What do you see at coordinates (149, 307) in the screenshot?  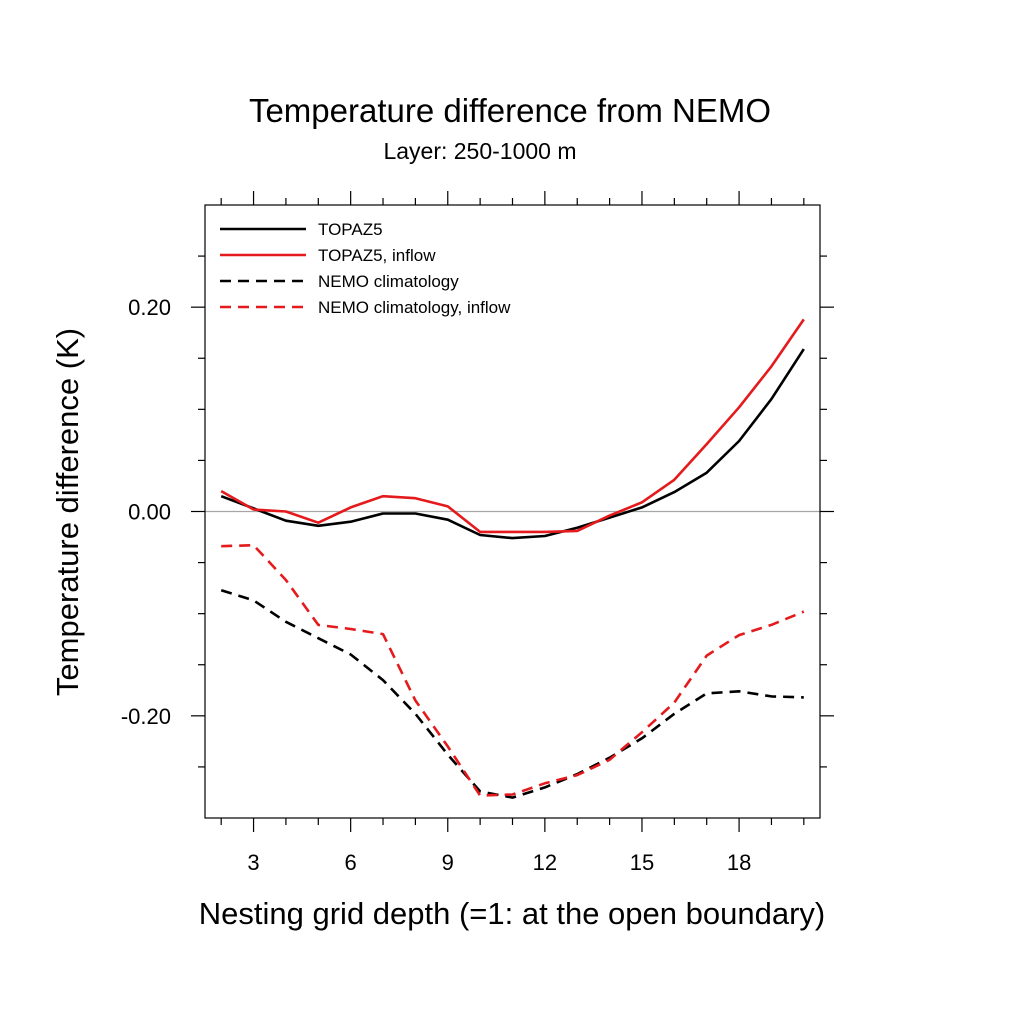 I see `y-tick-label: 0.20` at bounding box center [149, 307].